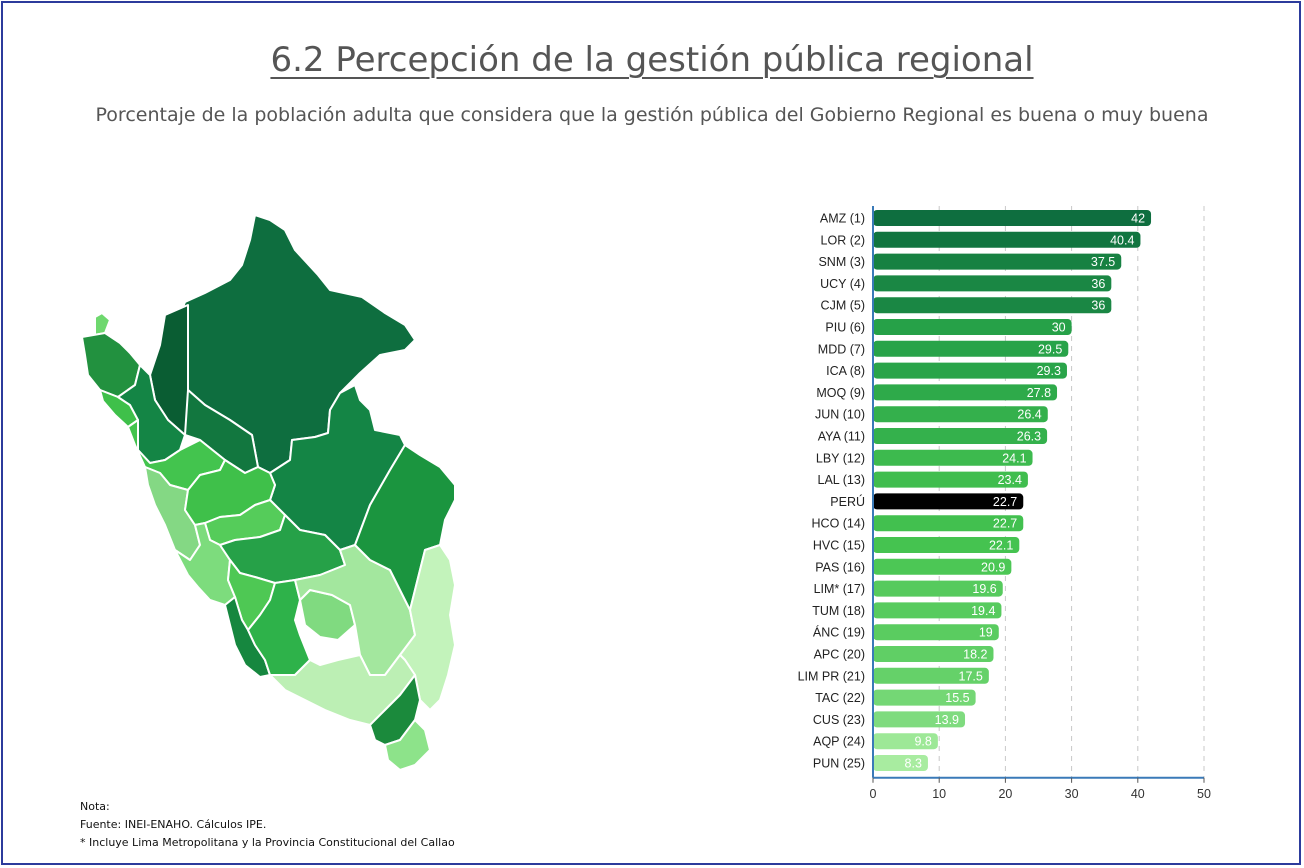 Image resolution: width=1304 pixels, height=868 pixels. What do you see at coordinates (1071, 492) in the screenshot?
I see `chart-grid` at bounding box center [1071, 492].